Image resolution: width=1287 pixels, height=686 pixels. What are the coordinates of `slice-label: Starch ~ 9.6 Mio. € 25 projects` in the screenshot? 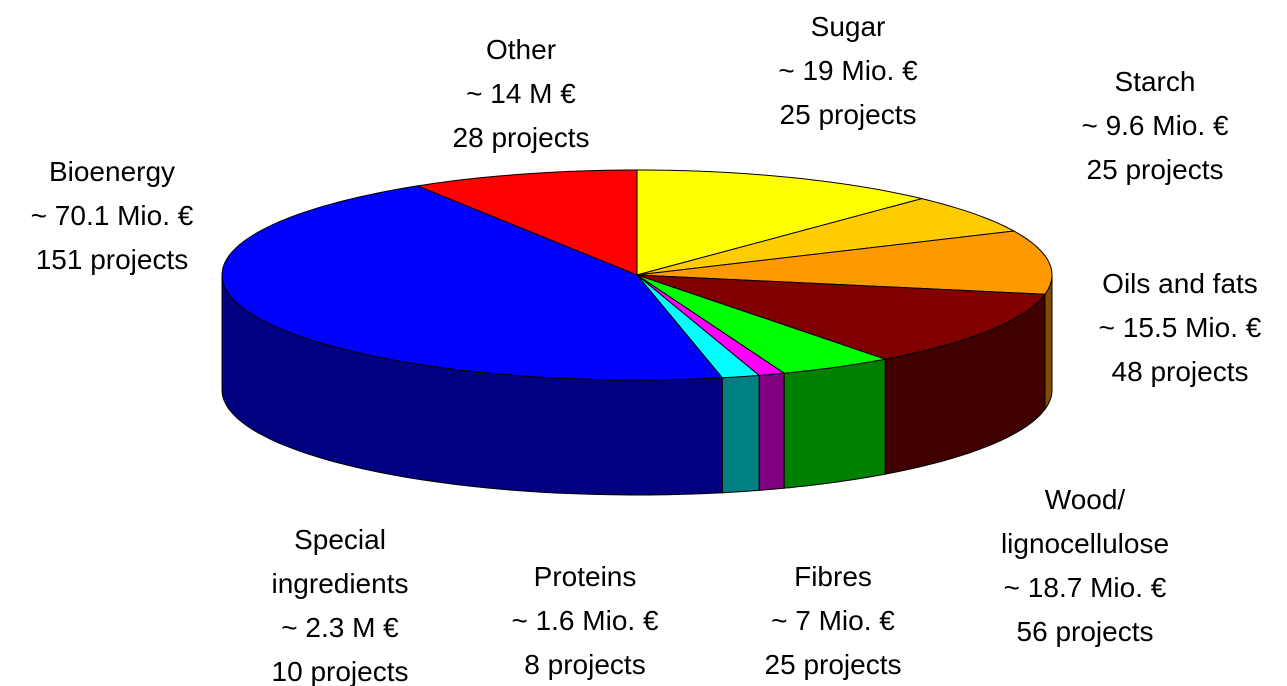 It's located at (1146, 126).